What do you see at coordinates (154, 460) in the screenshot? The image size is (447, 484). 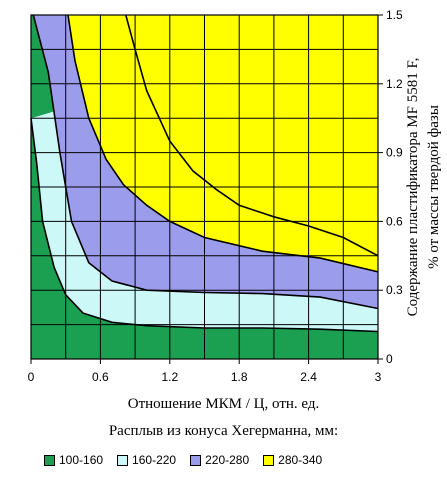 I see `legend-label: 160-220` at bounding box center [154, 460].